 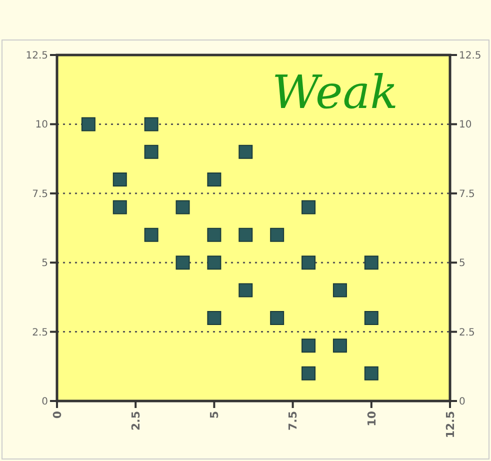 I want to click on y-tick-label: 5, so click(x=45, y=264).